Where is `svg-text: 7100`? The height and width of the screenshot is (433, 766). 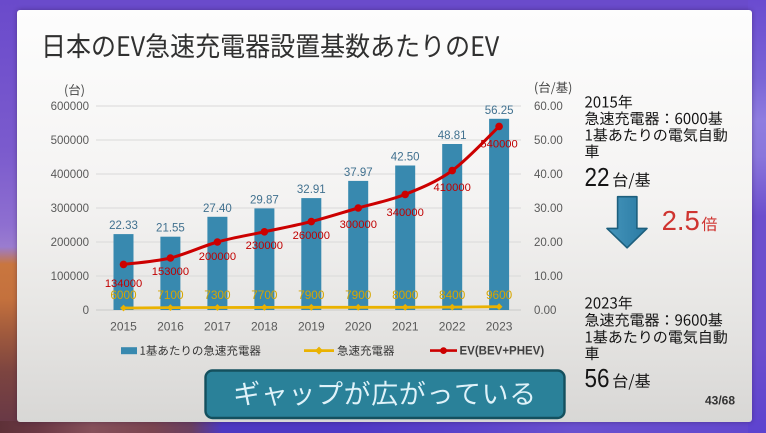 svg-text: 7100 is located at coordinates (170, 295).